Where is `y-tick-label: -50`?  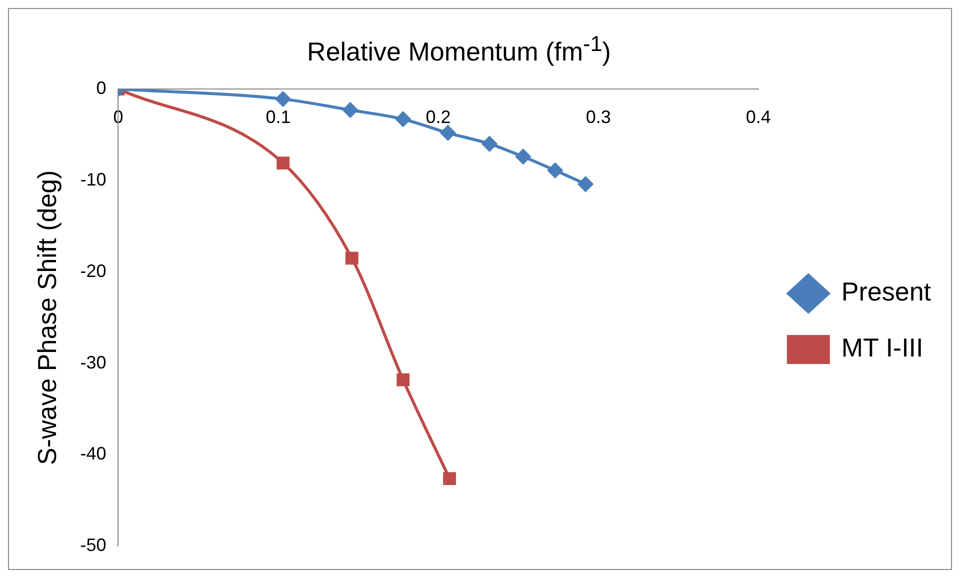 y-tick-label: -50 is located at coordinates (93, 545).